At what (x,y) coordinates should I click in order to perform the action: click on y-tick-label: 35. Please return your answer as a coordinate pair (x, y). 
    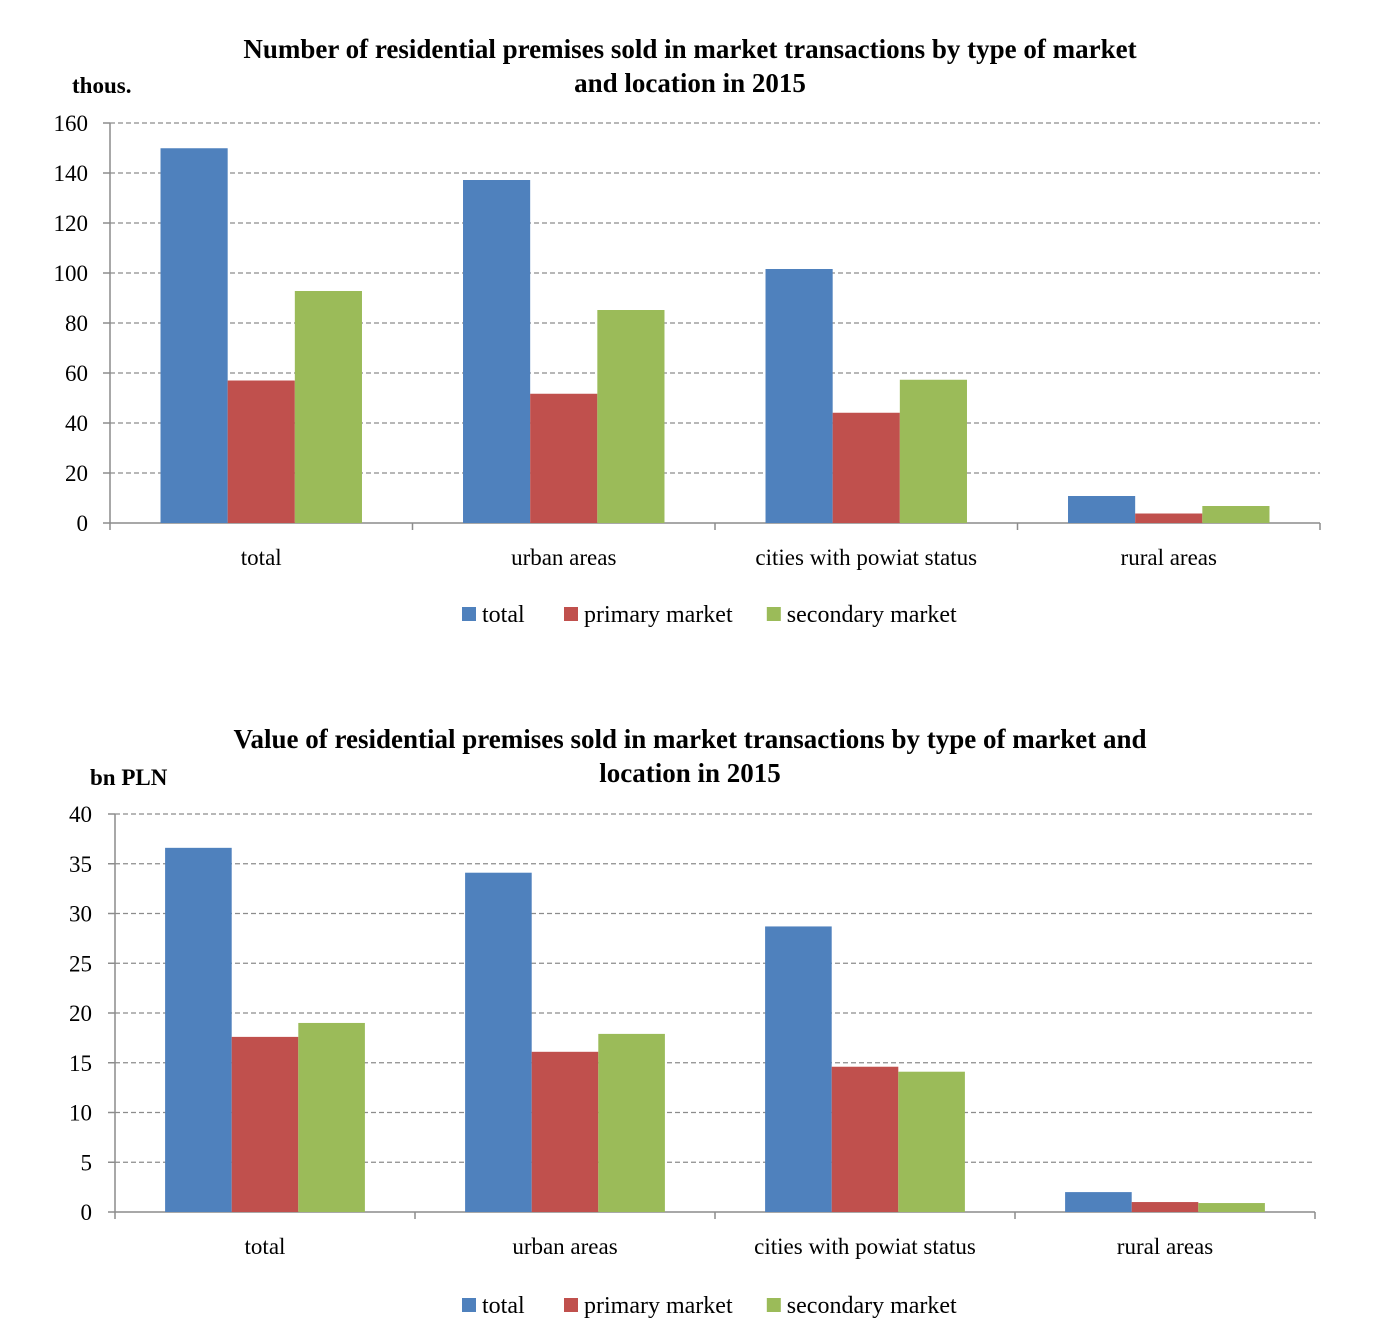
    Looking at the image, I should click on (80, 864).